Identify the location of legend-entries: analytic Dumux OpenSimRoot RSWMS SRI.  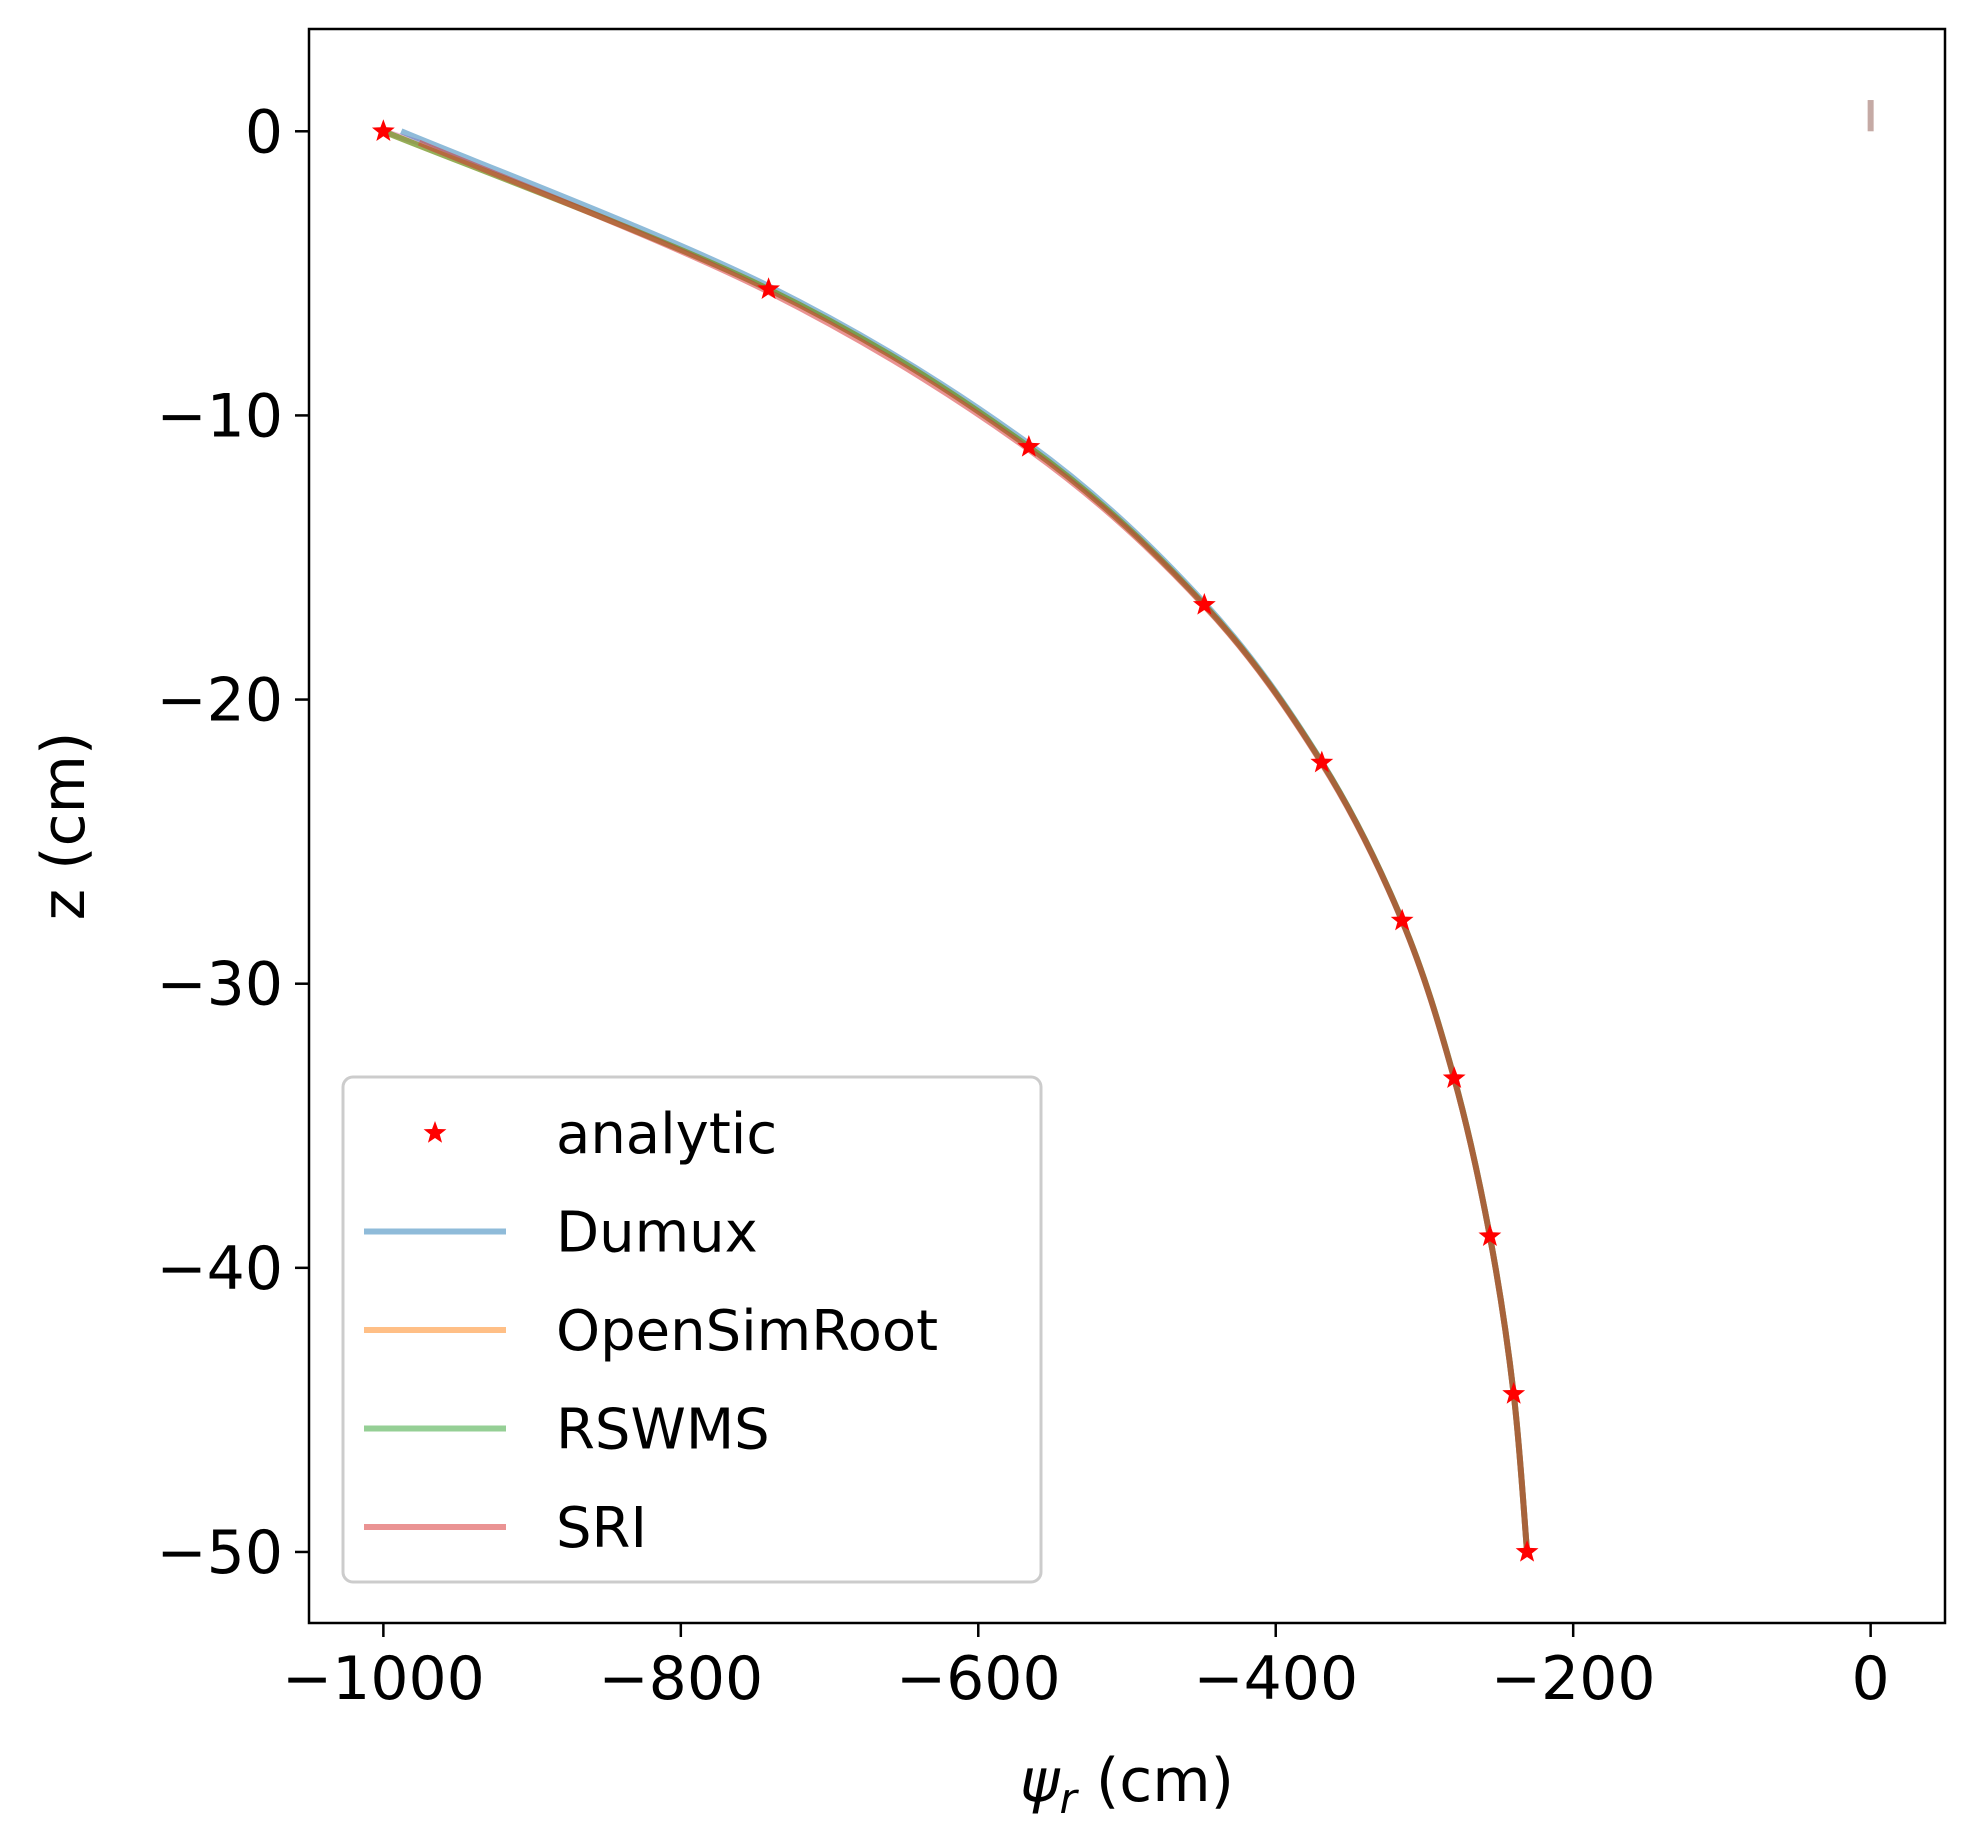
(651, 1331).